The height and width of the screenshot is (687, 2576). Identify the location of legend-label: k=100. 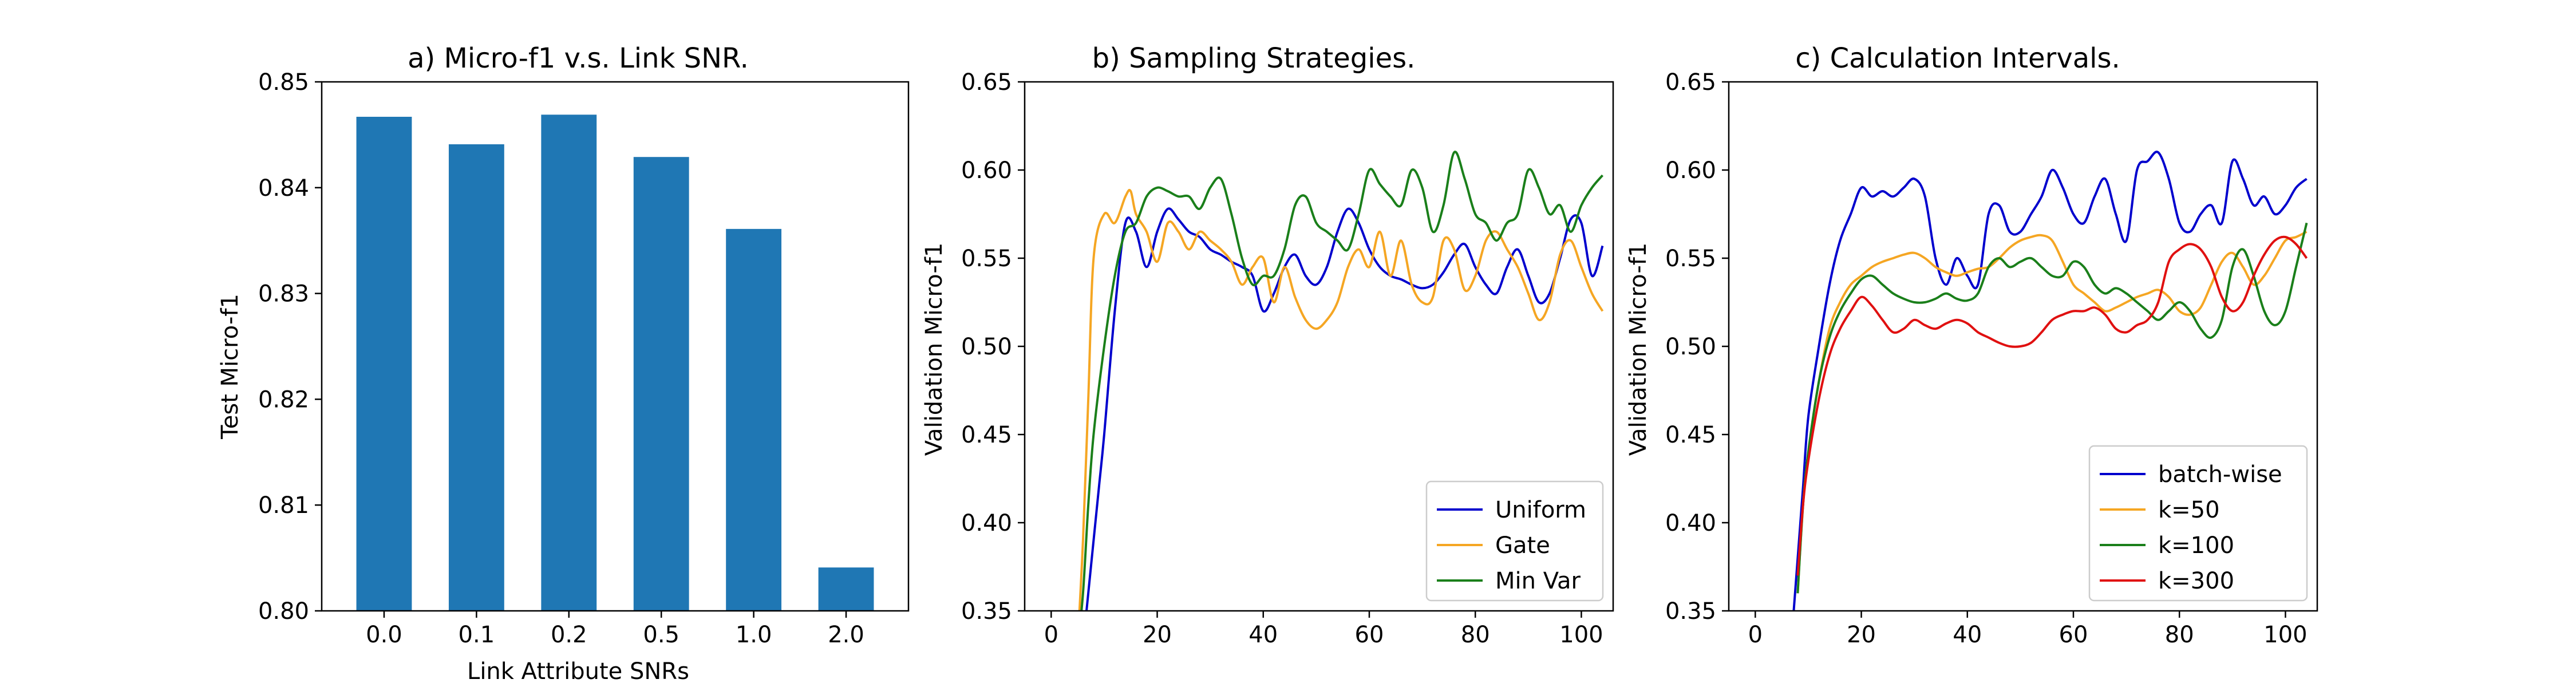
(2196, 546).